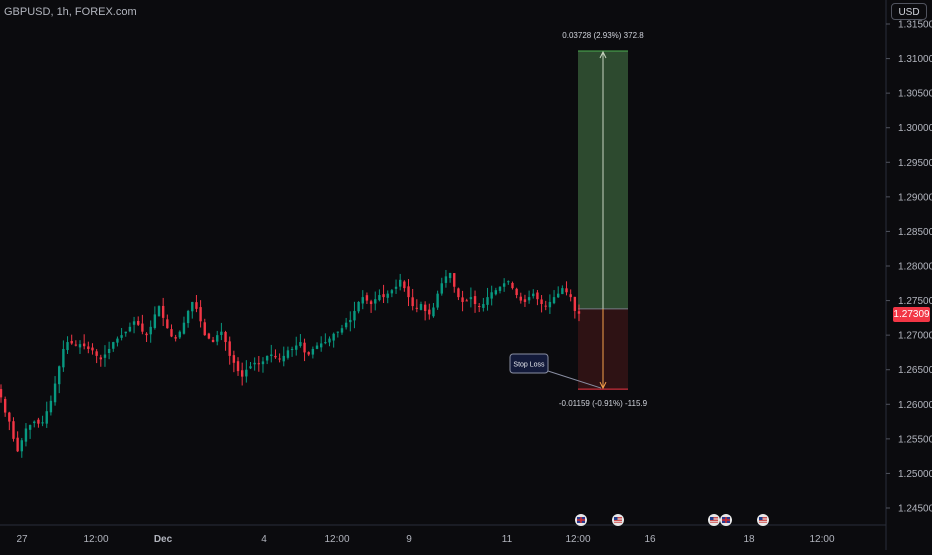  Describe the element at coordinates (915, 267) in the screenshot. I see `price-tick-label: 1.28000` at that location.